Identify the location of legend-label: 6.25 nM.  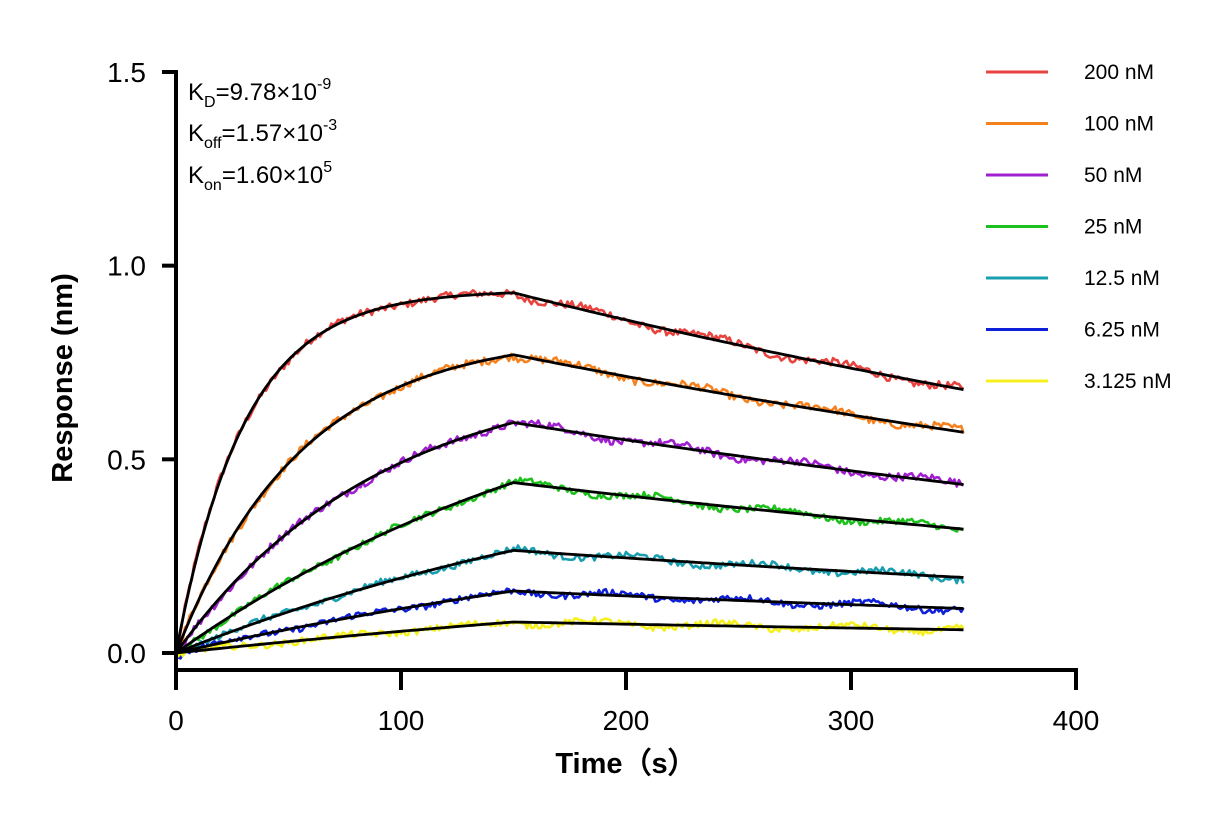
(1122, 330).